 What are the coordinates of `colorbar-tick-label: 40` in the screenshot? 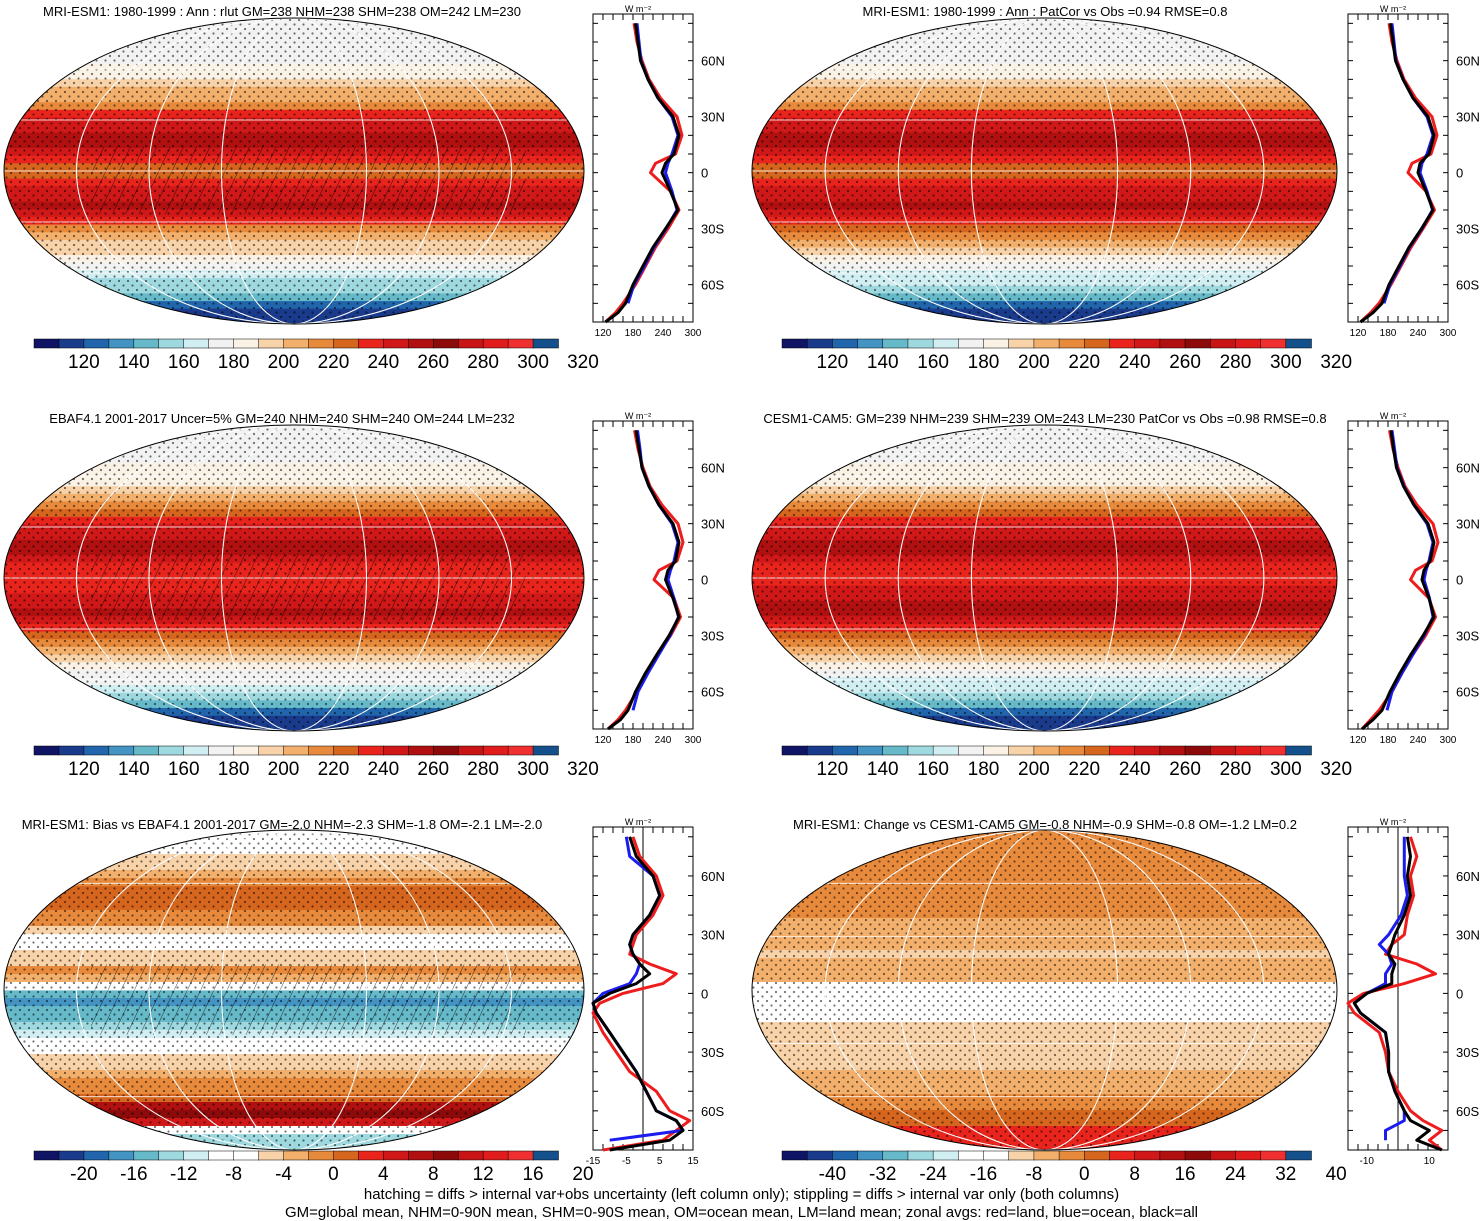 It's located at (1336, 1174).